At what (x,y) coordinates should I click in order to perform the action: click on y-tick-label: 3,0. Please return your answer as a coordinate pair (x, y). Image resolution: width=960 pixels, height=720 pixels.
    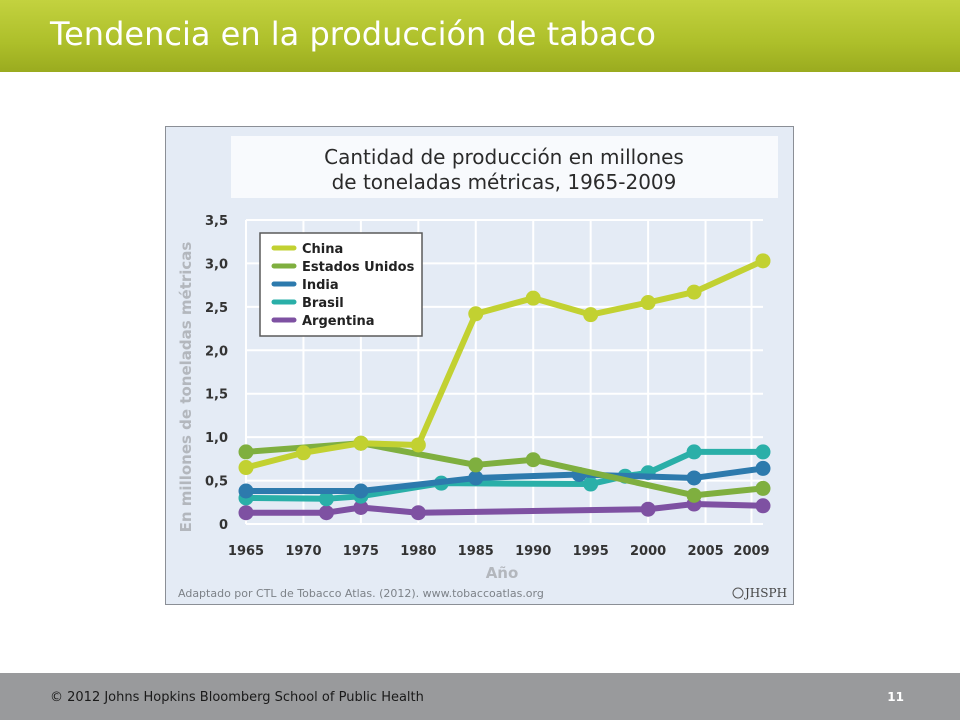
    Looking at the image, I should click on (216, 264).